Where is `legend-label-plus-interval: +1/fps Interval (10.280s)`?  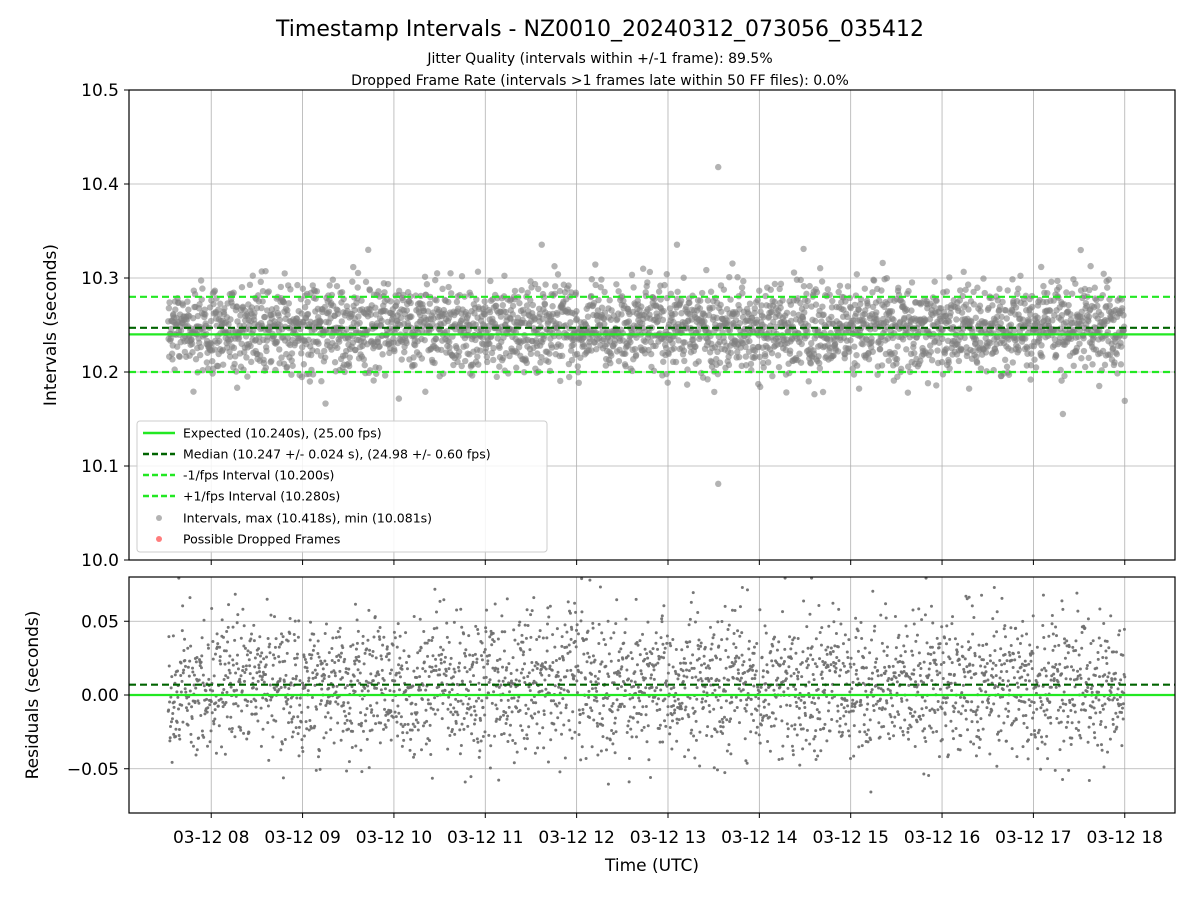
legend-label-plus-interval: +1/fps Interval (10.280s) is located at coordinates (261, 496).